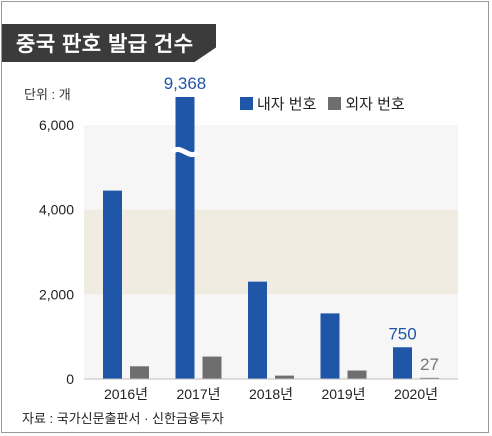 The height and width of the screenshot is (436, 492). I want to click on data-label: 27, so click(429, 364).